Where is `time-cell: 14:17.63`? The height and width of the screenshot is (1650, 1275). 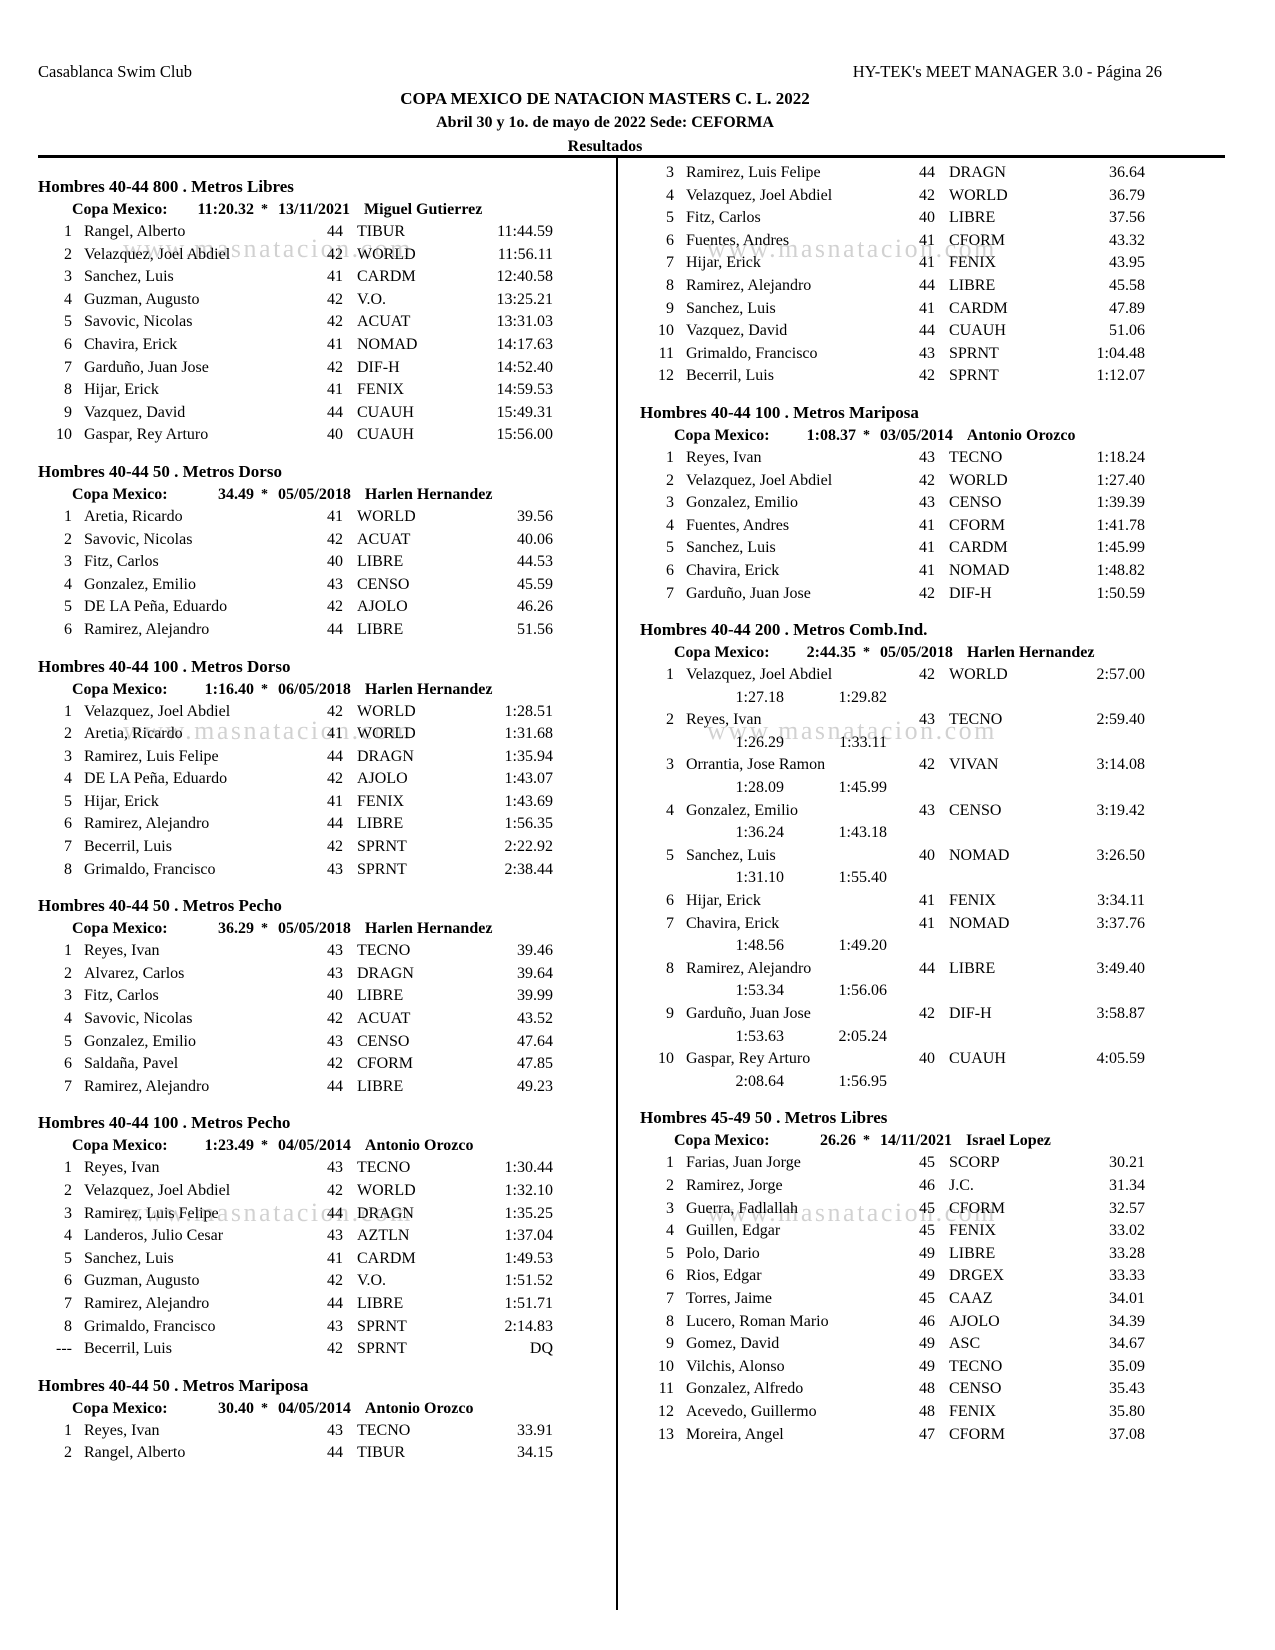
time-cell: 14:17.63 is located at coordinates (524, 344).